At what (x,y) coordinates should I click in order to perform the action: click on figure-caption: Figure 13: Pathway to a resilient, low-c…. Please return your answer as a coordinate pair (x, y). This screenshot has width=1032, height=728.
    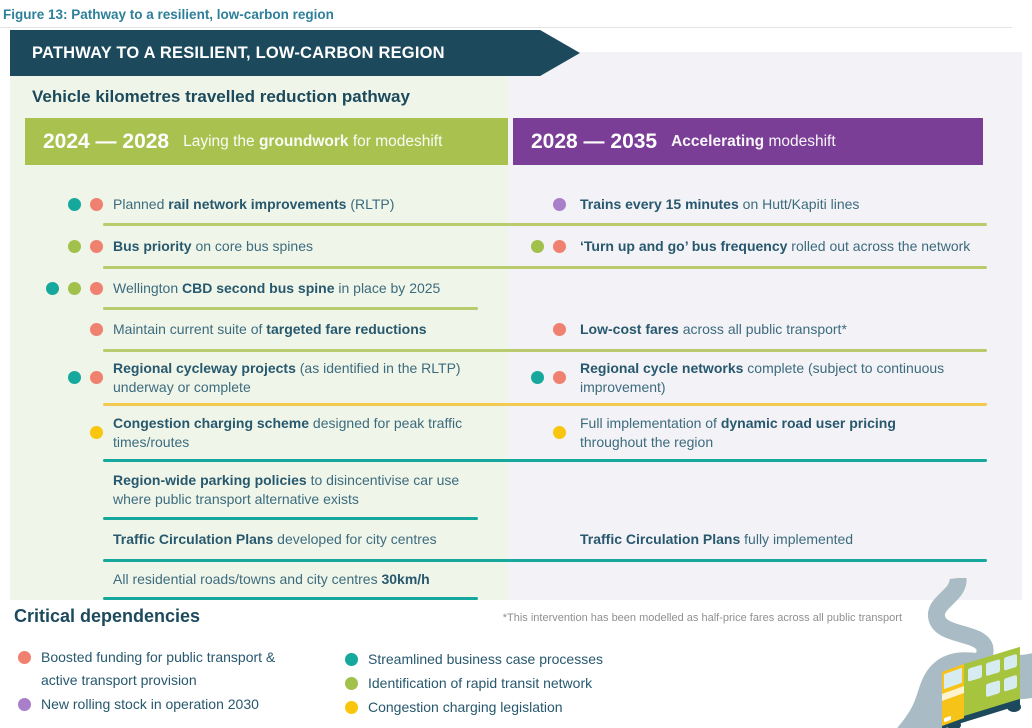
    Looking at the image, I should click on (168, 14).